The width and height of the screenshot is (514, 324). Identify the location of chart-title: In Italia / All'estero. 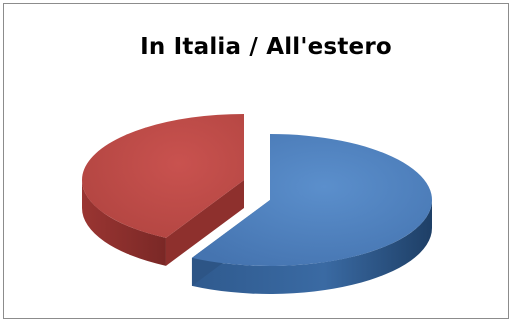
(266, 47).